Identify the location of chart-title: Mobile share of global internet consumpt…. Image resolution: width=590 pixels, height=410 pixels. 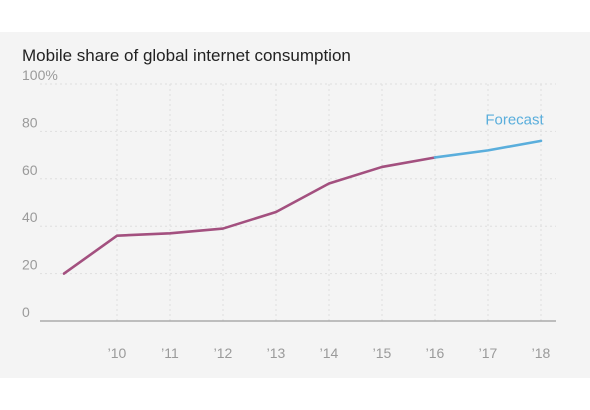
(186, 55).